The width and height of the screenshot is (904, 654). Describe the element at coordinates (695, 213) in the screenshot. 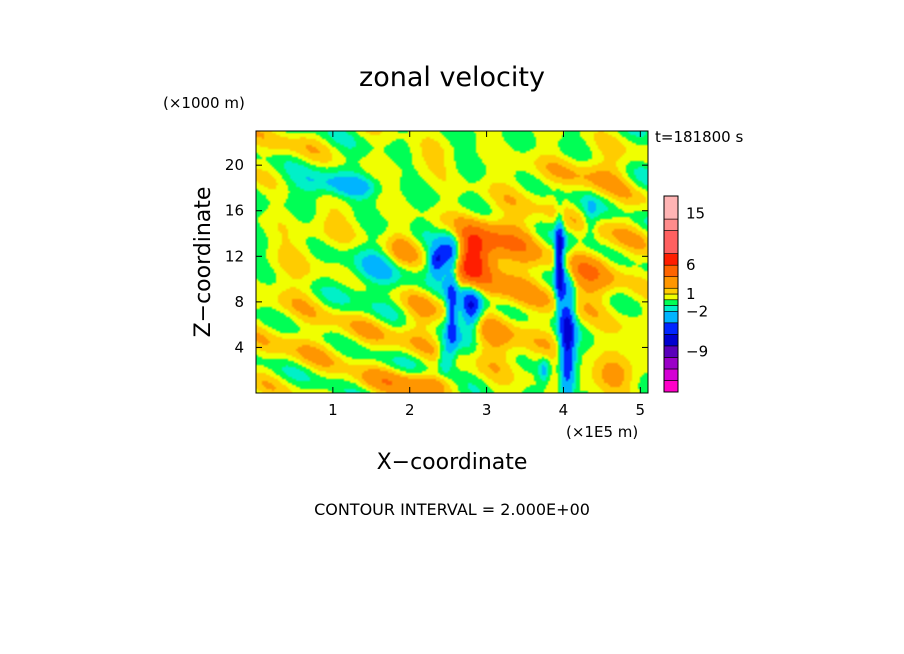

I see `colorbar-tick-label: 15` at that location.